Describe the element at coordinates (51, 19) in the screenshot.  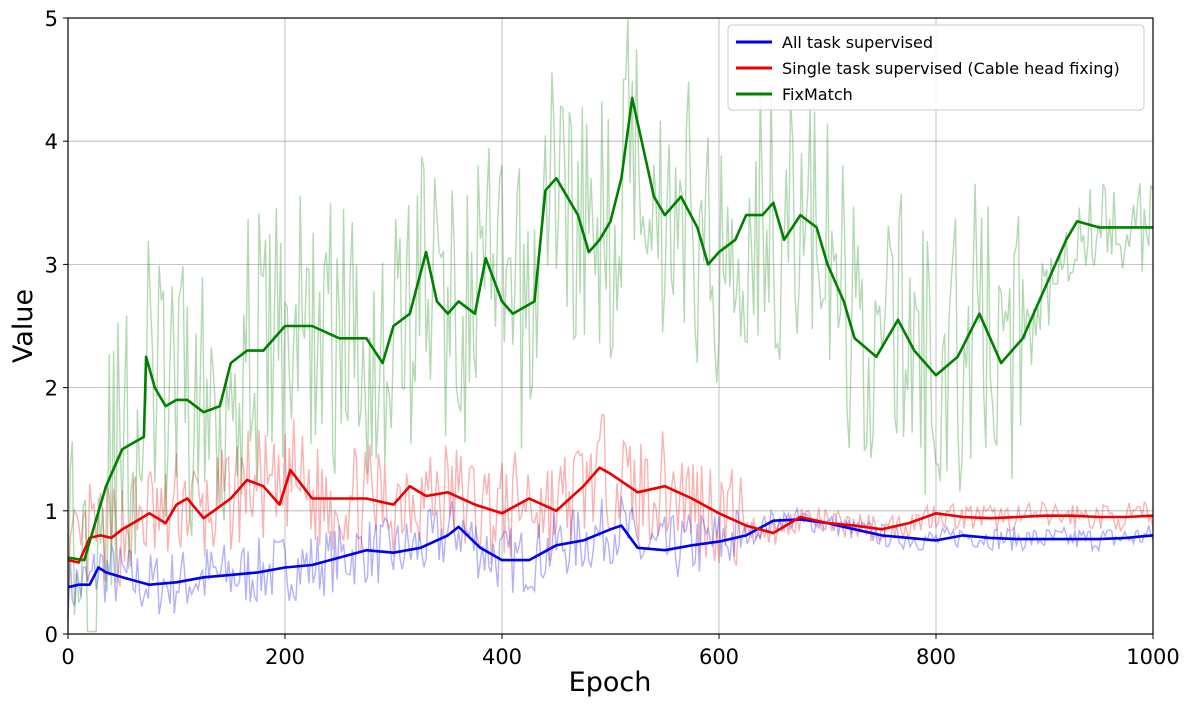
I see `y-tick-label: 5` at that location.